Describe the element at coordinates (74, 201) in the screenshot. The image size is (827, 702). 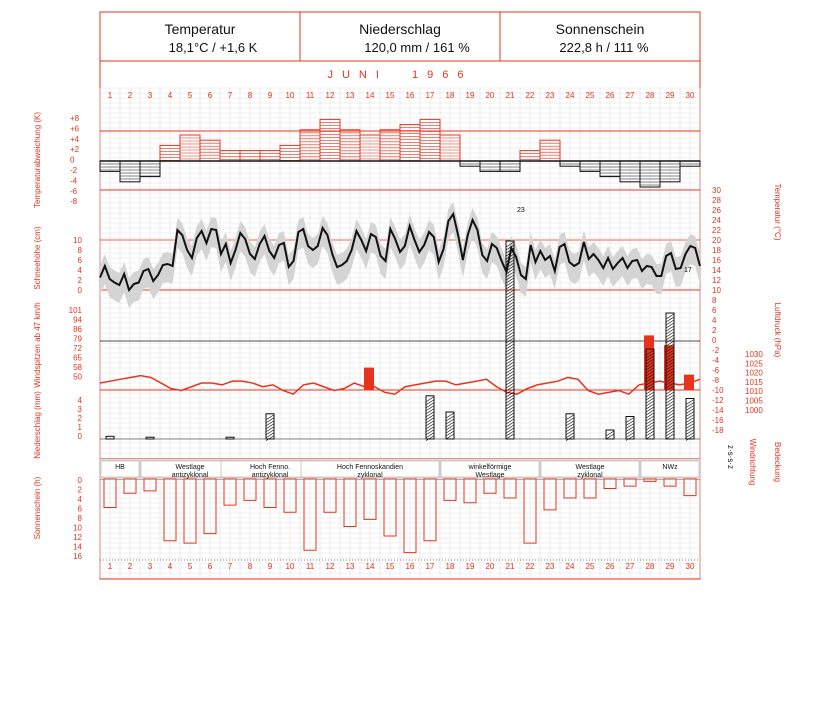
I see `temp-anomaly-tick: -8` at that location.